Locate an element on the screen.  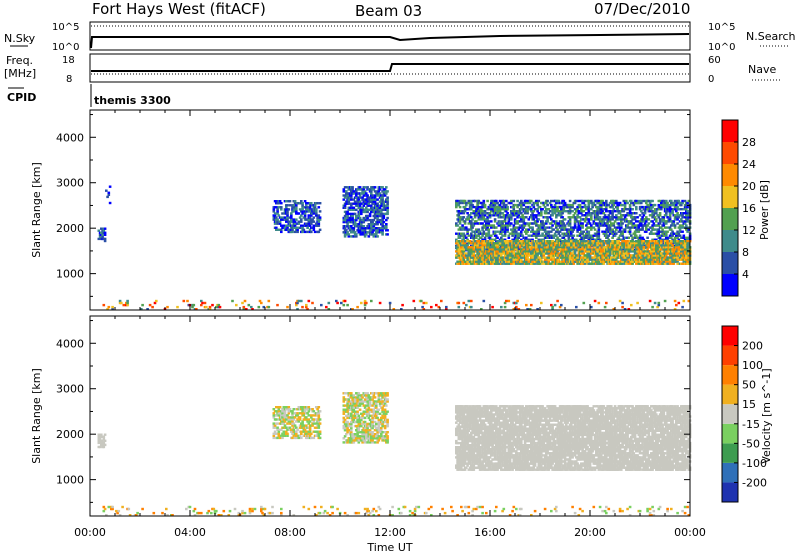
freq-panel: Freq. [MHz] 18 8 60 0 Nave is located at coordinates (392, 69).